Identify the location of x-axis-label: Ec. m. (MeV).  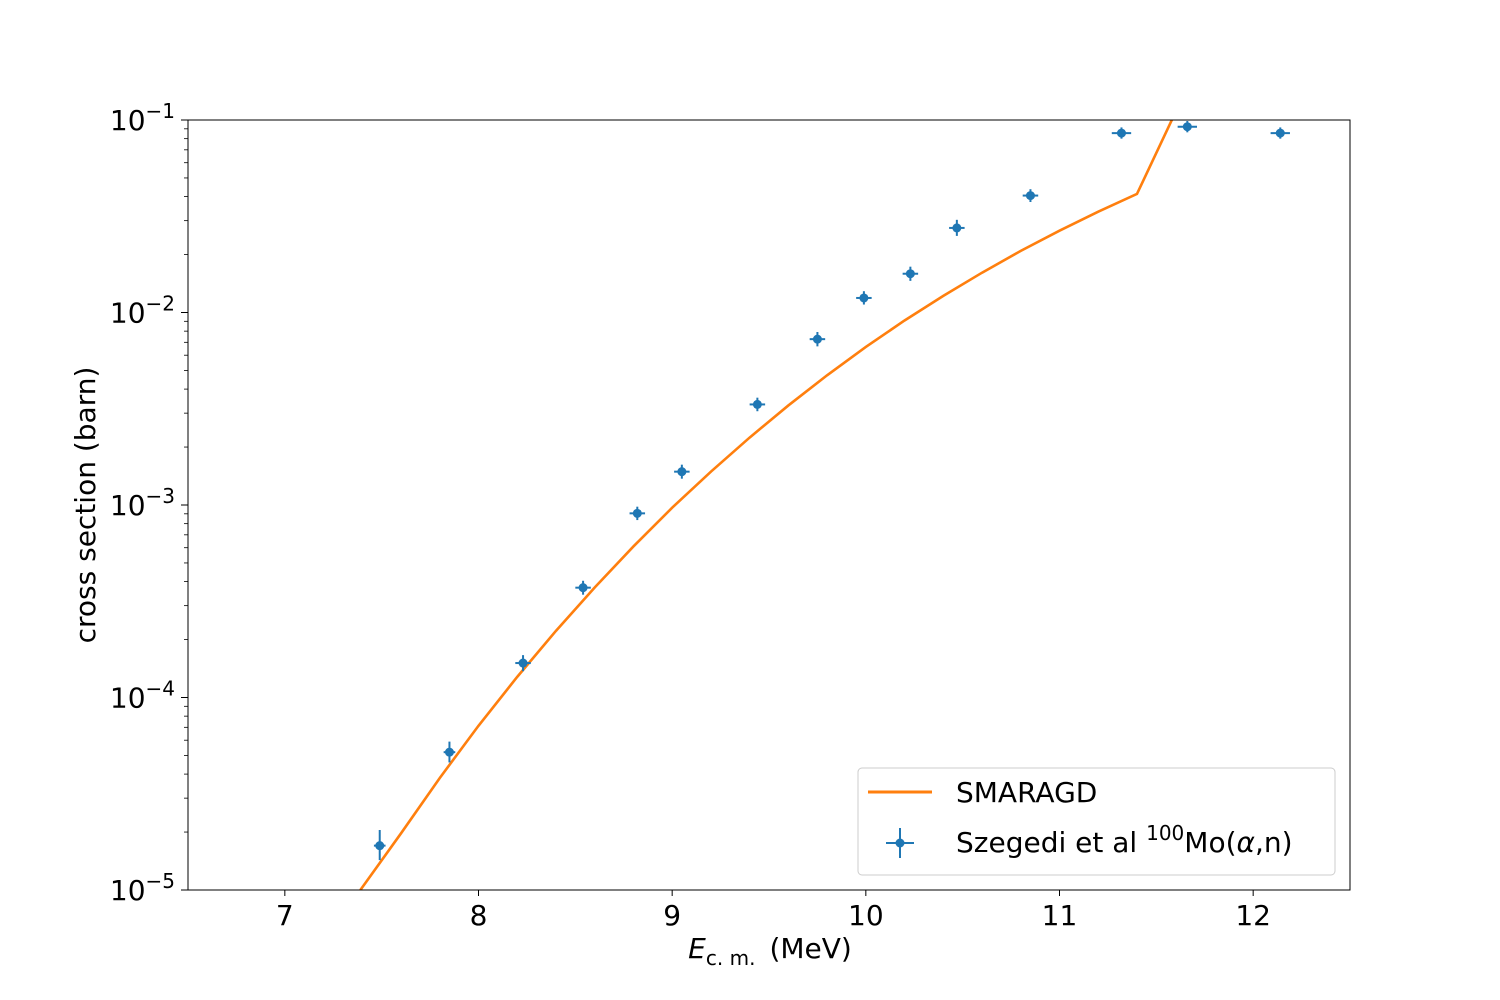
(770, 951).